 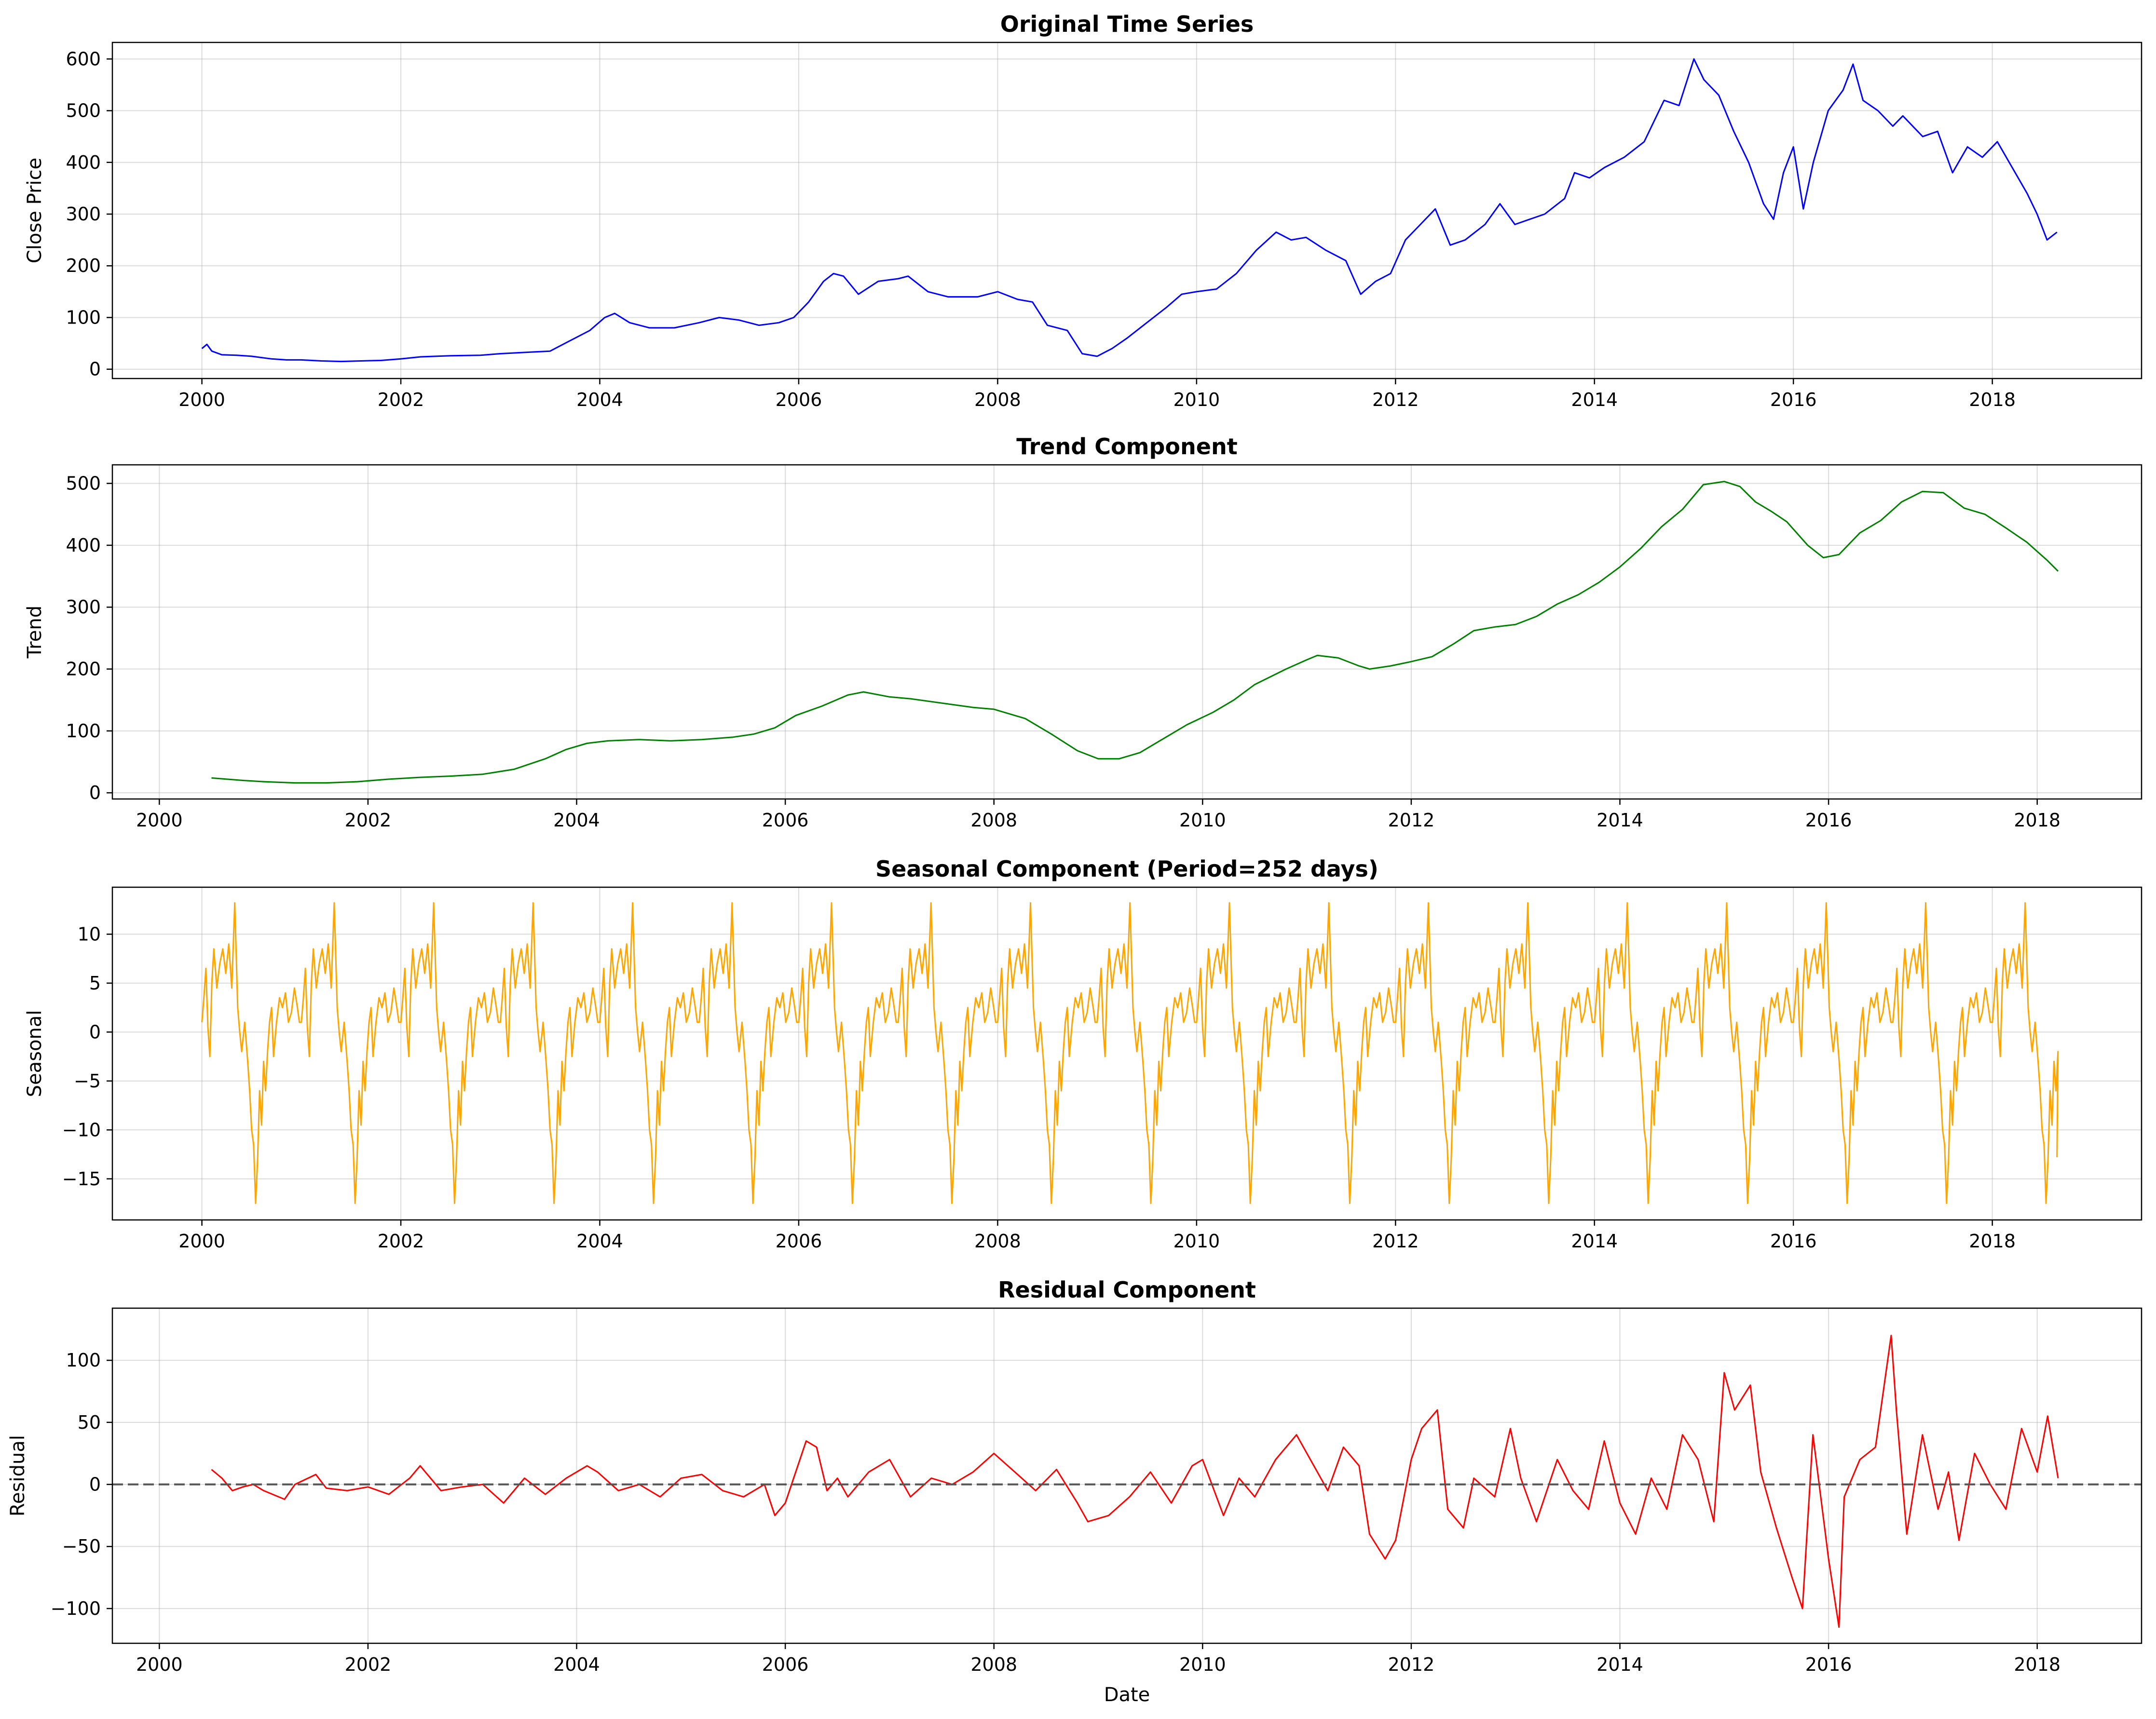 What do you see at coordinates (1127, 1290) in the screenshot?
I see `chart-title: Residual Component` at bounding box center [1127, 1290].